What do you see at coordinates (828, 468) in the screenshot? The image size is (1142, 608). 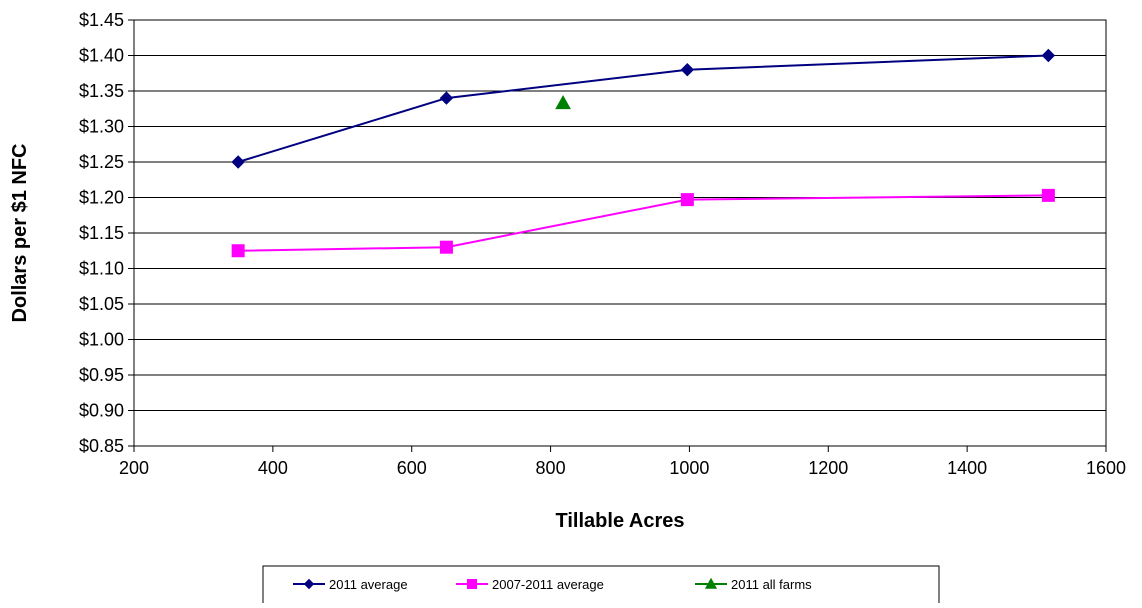 I see `x-tick-label: 1200` at bounding box center [828, 468].